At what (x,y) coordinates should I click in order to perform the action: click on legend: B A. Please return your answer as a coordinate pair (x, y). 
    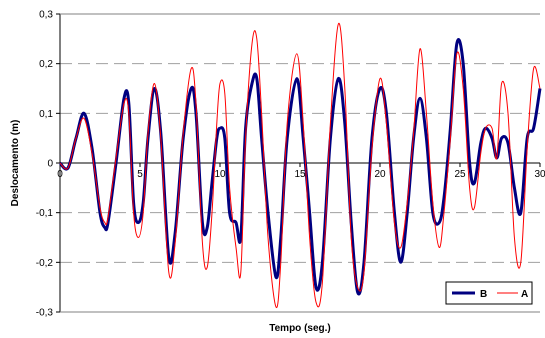
    Looking at the image, I should click on (489, 293).